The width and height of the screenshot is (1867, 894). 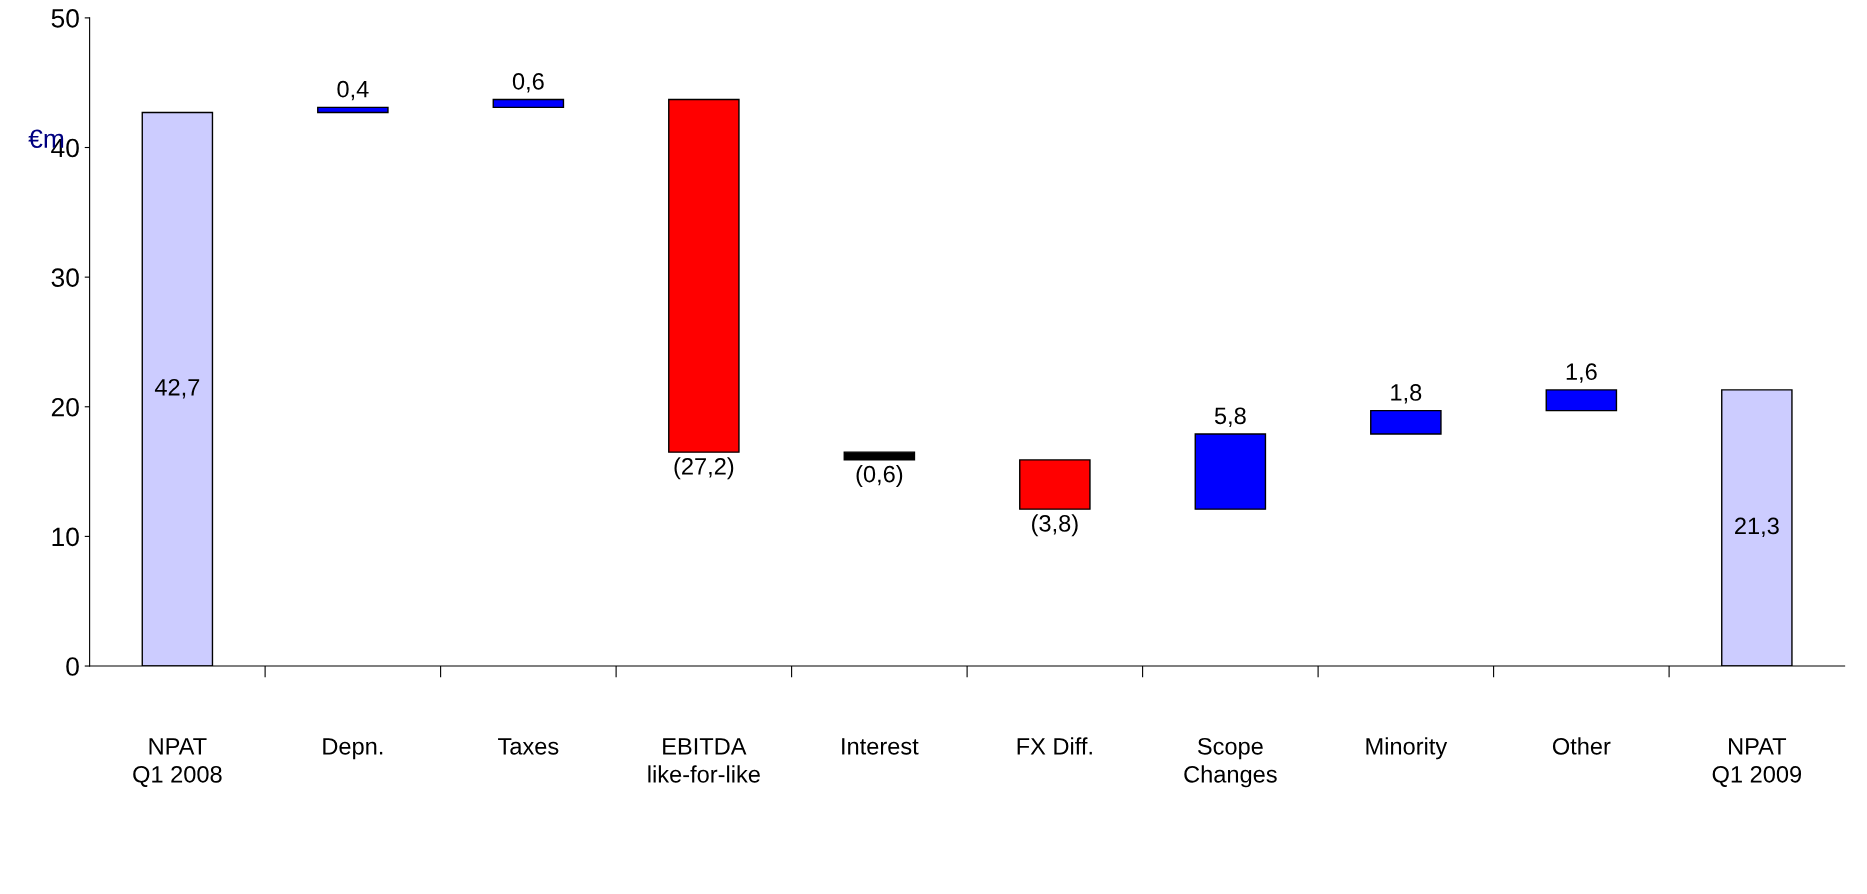 What do you see at coordinates (704, 760) in the screenshot?
I see `x-tick-label: EBITDA like-for-like` at bounding box center [704, 760].